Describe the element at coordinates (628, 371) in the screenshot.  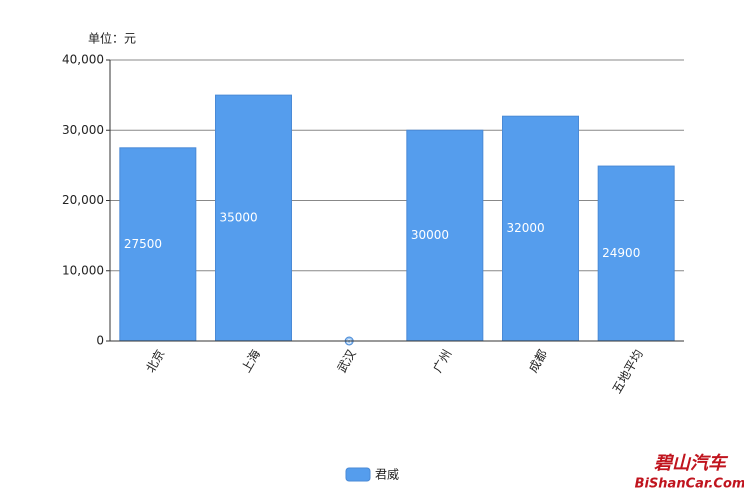
I see `x-tick-label: 五地平均` at that location.